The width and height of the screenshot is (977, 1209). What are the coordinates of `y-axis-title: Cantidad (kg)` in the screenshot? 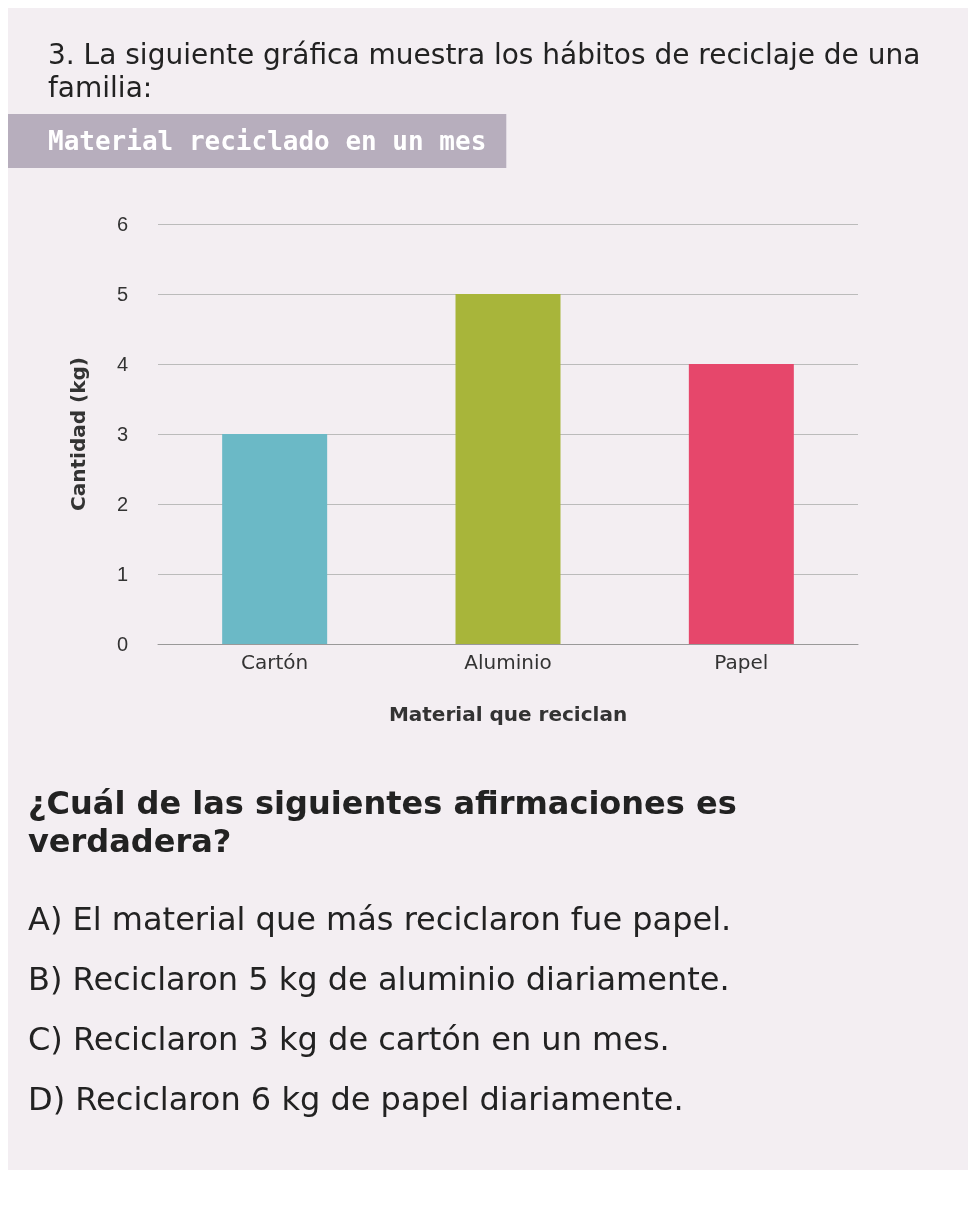 It's located at (78, 434).